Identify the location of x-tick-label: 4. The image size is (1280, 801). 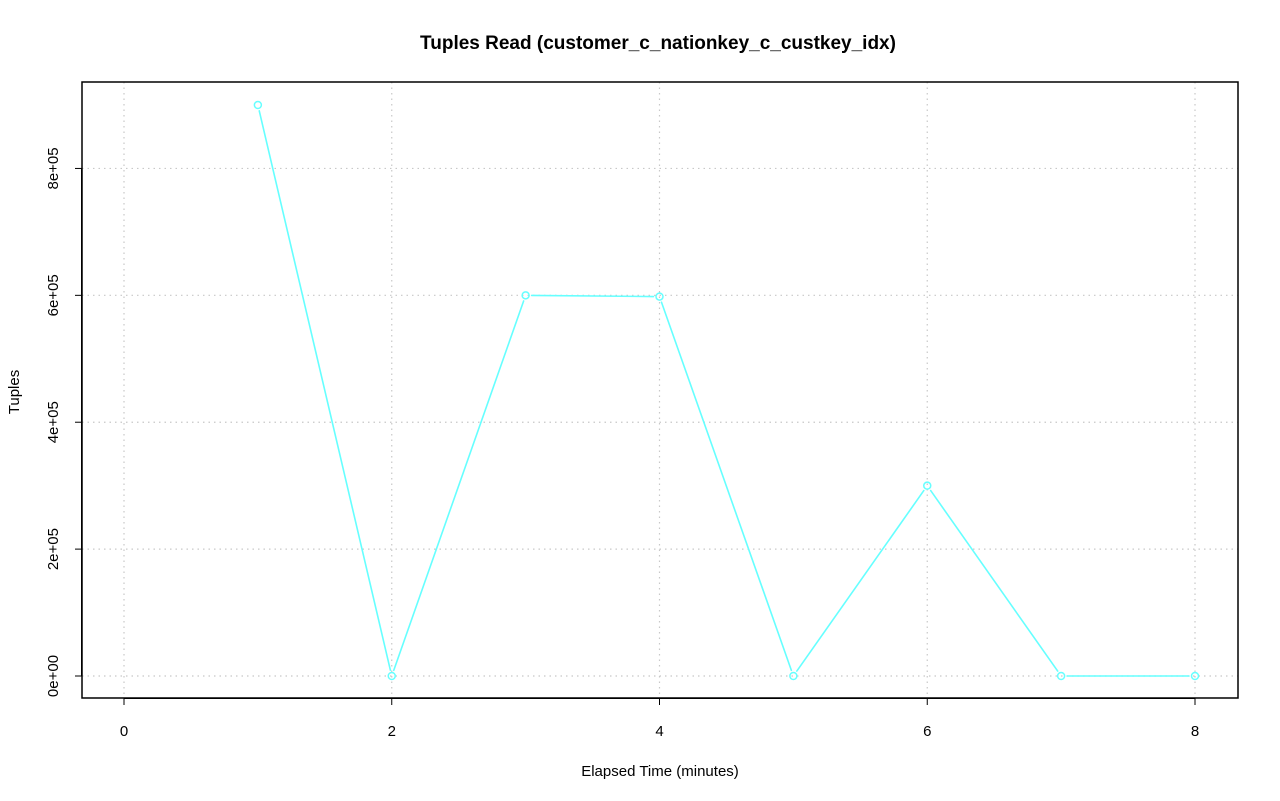
(659, 731).